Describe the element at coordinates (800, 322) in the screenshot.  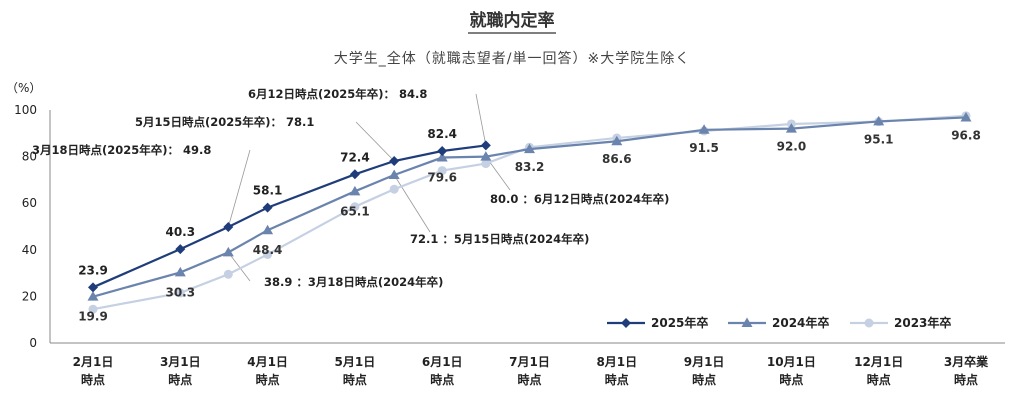
I see `legend-label: 2024年卒` at that location.